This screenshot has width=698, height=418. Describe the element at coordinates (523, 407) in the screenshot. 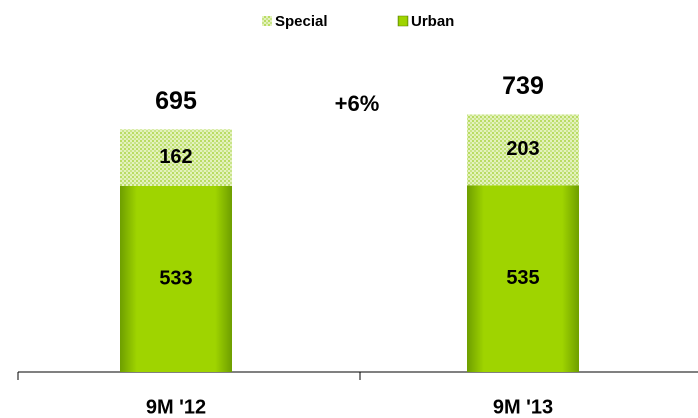

I see `x-tick-label: 9M '13` at that location.